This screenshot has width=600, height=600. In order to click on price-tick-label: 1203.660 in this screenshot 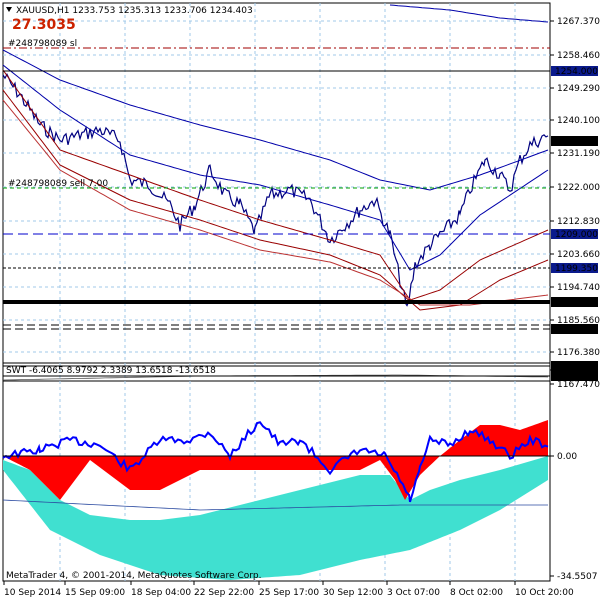, I will do `click(578, 255)`.